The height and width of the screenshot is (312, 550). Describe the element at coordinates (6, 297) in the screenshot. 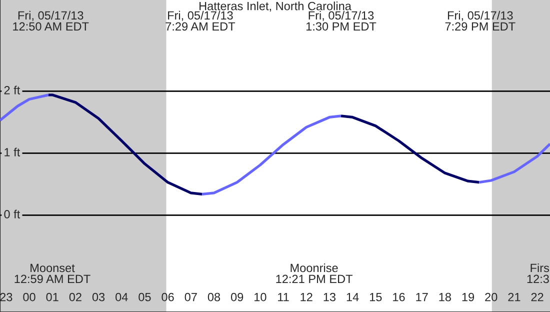

I see `x-tick-label: 23` at that location.